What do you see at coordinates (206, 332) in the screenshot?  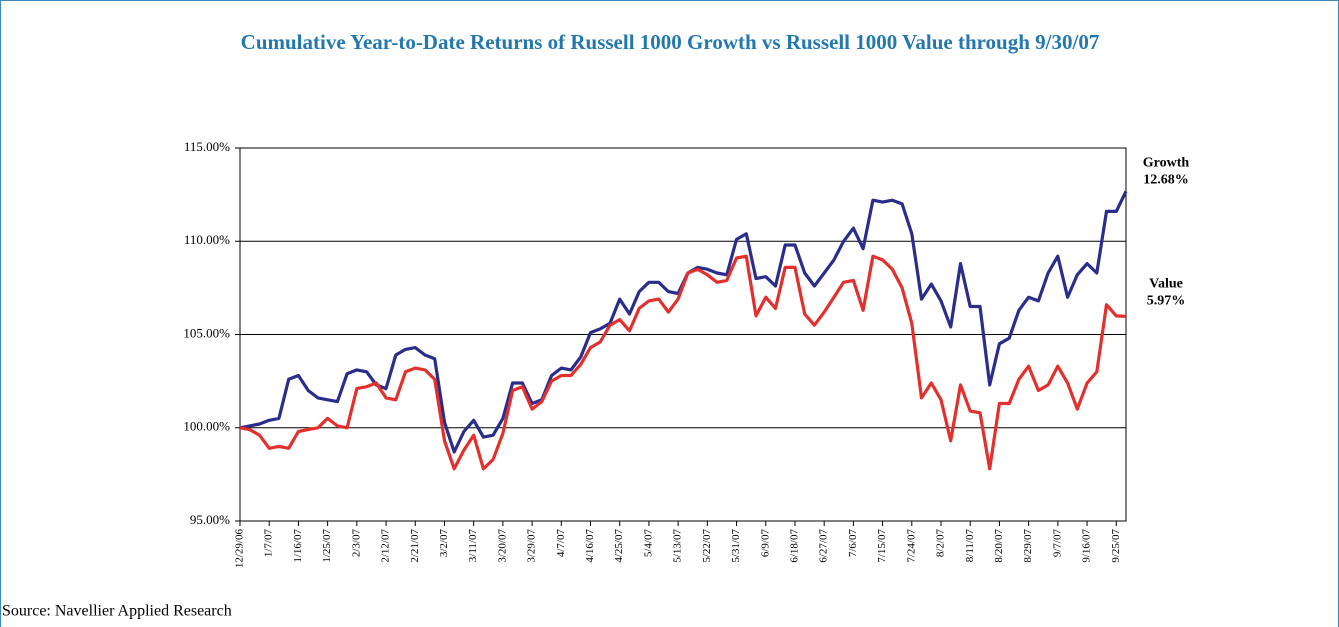 I see `y-tick-label: 105.00%` at bounding box center [206, 332].